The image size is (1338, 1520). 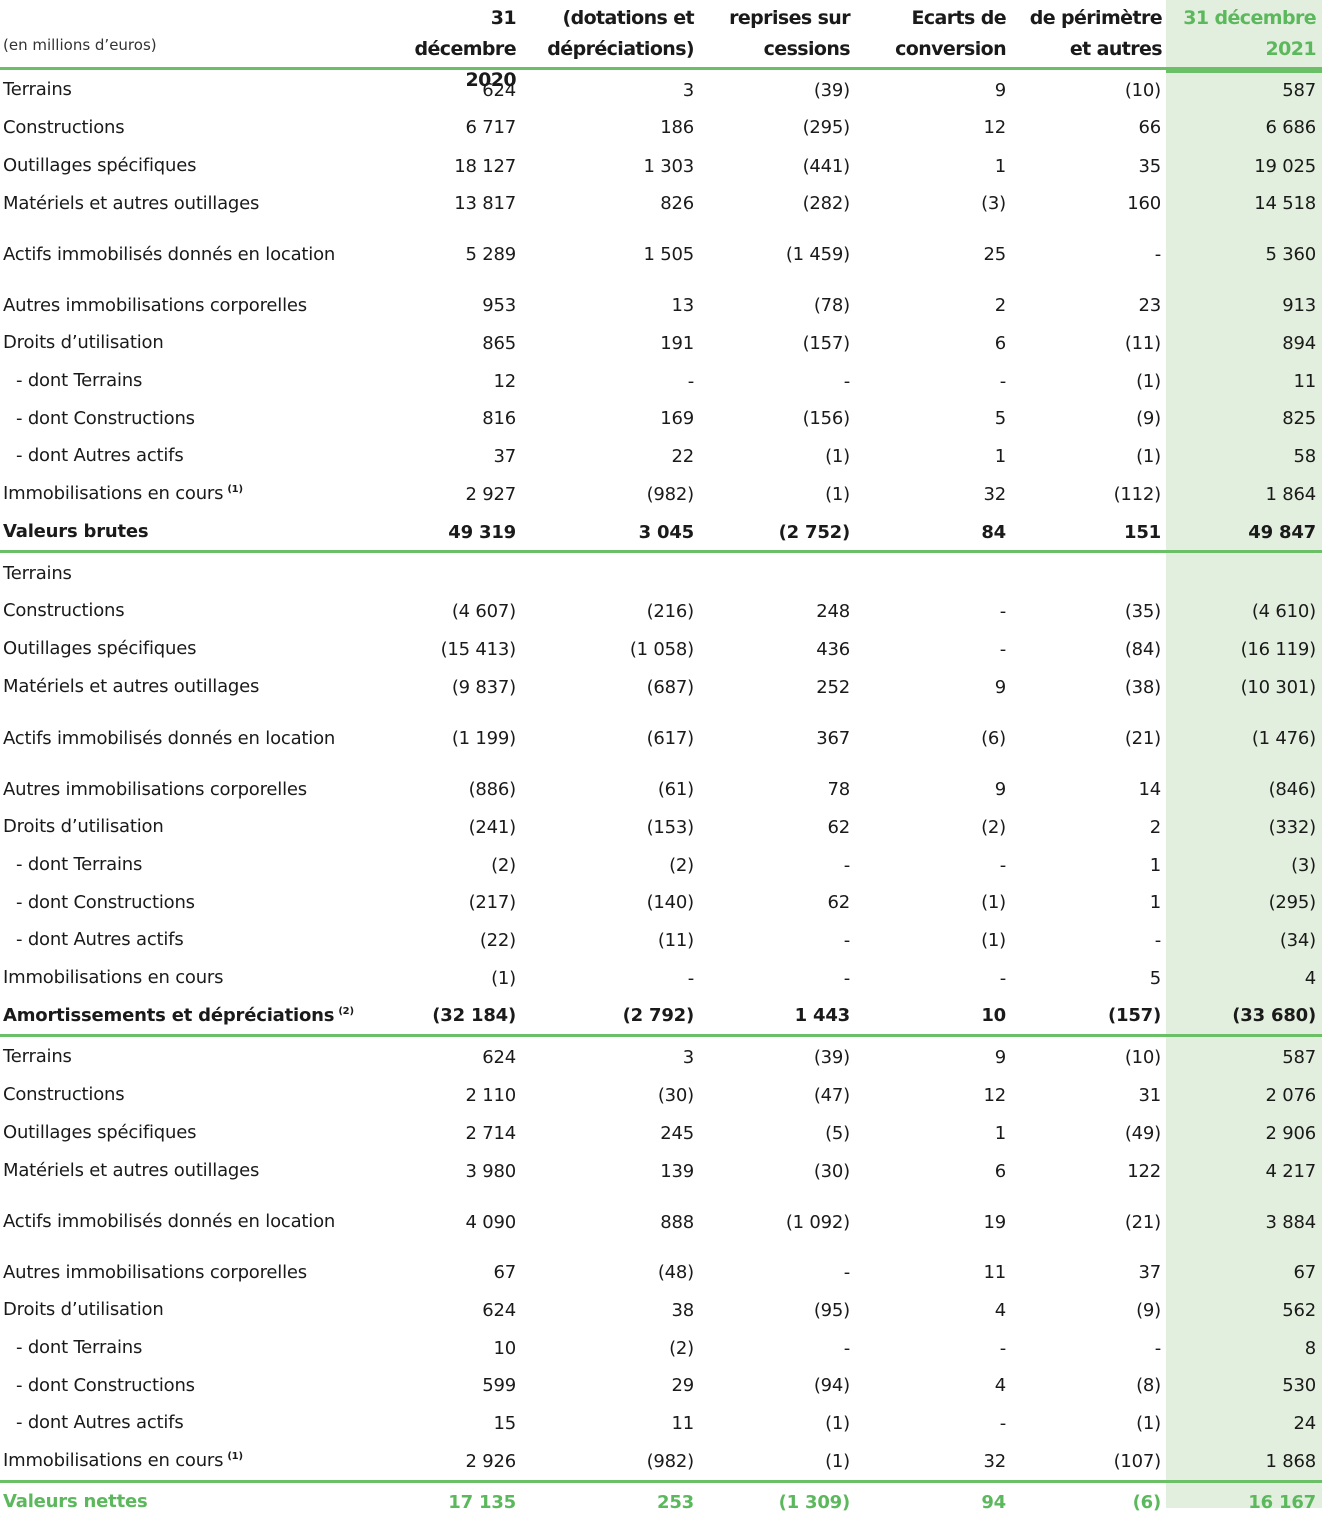 What do you see at coordinates (1148, 456) in the screenshot?
I see `value-cell-5: (1)` at bounding box center [1148, 456].